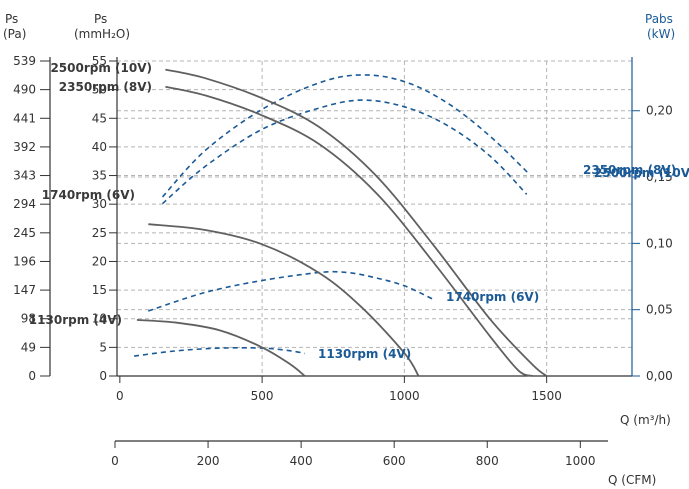 Image resolution: width=689 pixels, height=489 pixels. I want to click on left-axis-pa-tick-label: 0, so click(32, 376).